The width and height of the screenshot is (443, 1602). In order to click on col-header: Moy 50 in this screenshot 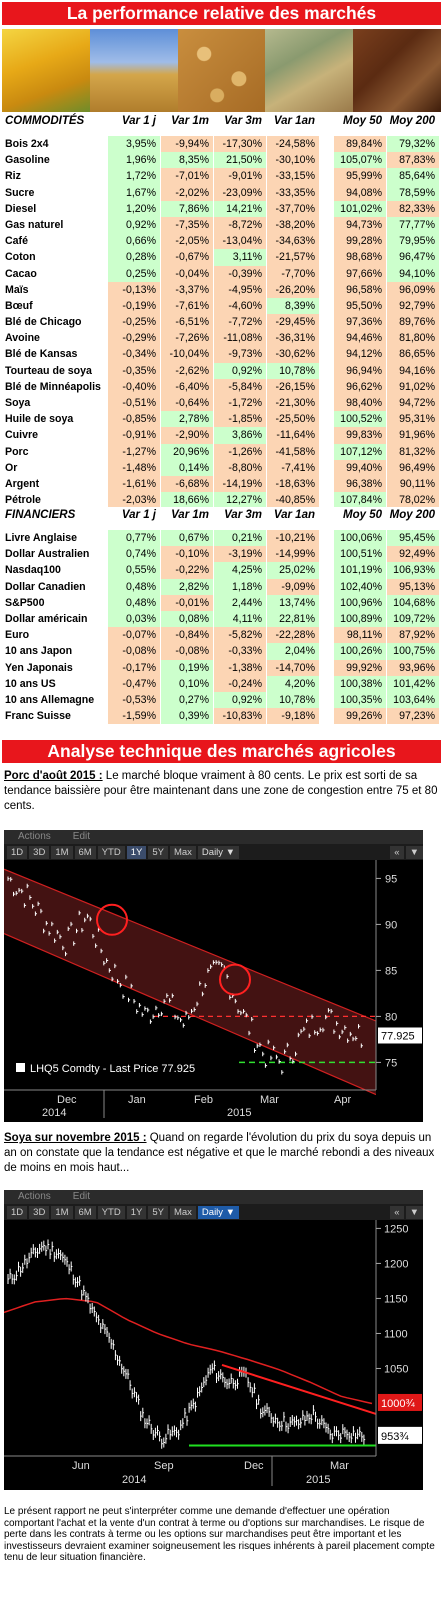, I will do `click(362, 121)`.